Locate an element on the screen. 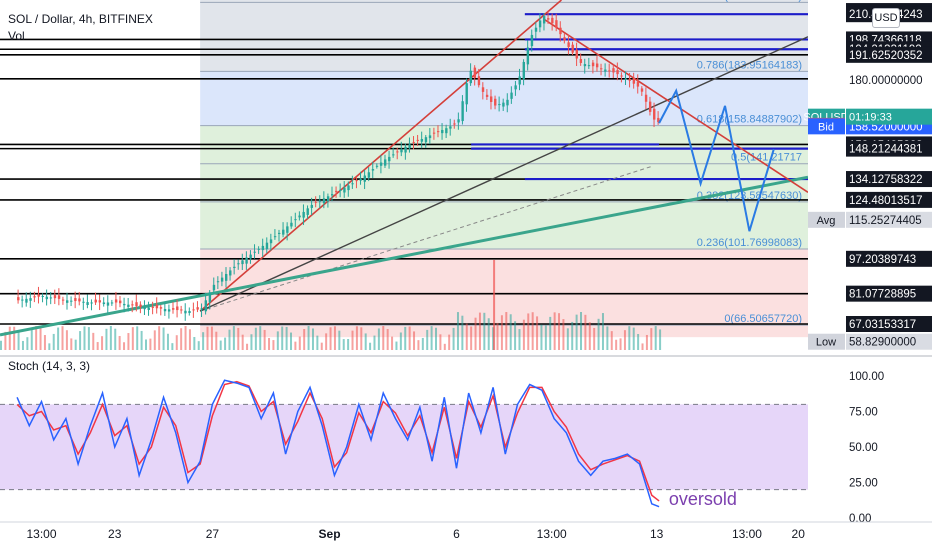  oversold-annotation: oversold is located at coordinates (703, 499).